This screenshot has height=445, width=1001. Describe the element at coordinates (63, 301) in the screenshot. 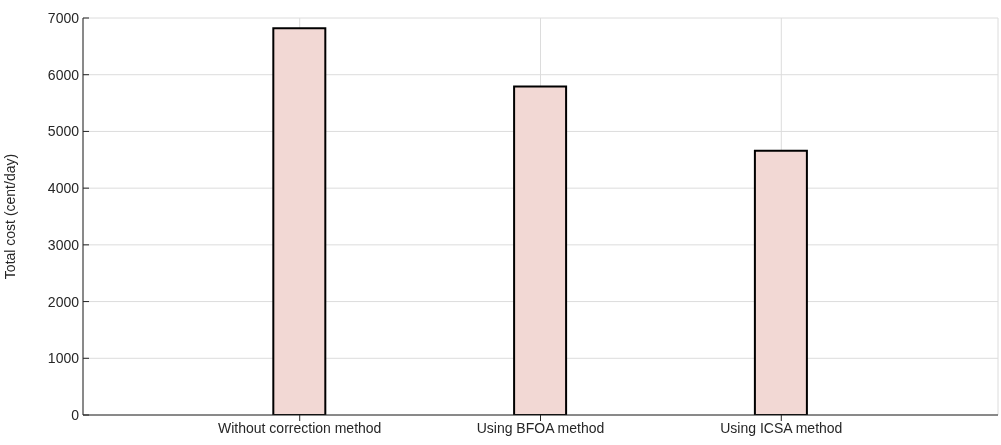

I see `y-tick-label: 2000` at that location.